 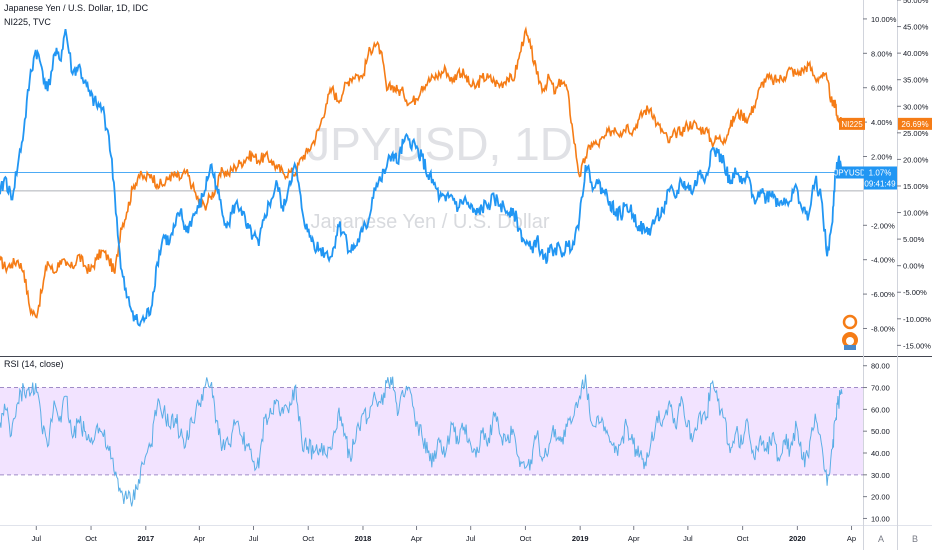 What do you see at coordinates (883, 294) in the screenshot?
I see `price-tick-label: -6.00%` at bounding box center [883, 294].